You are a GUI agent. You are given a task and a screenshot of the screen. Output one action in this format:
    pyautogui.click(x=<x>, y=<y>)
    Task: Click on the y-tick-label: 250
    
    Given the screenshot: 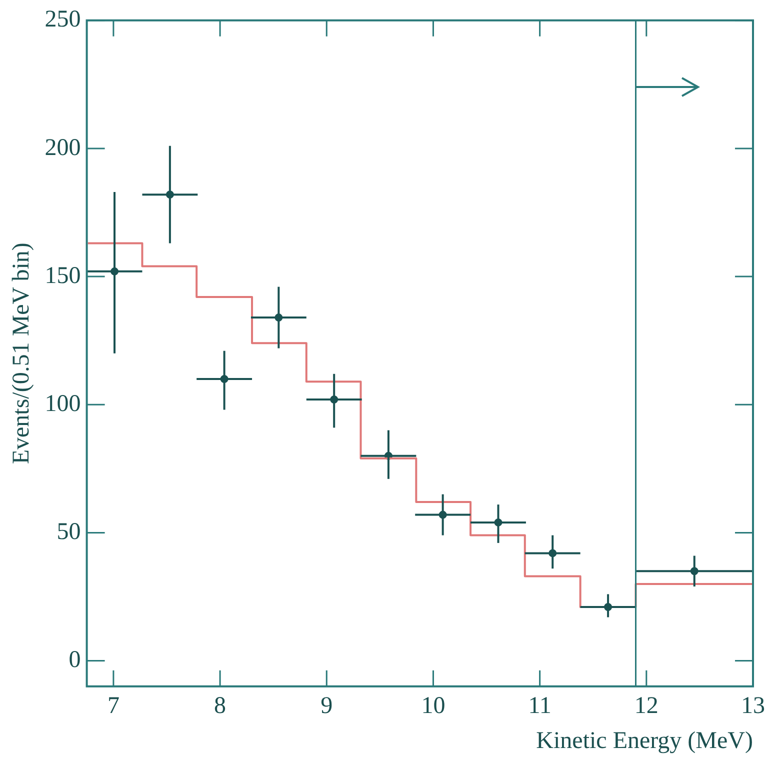 What is the action you would take?
    pyautogui.click(x=62, y=19)
    